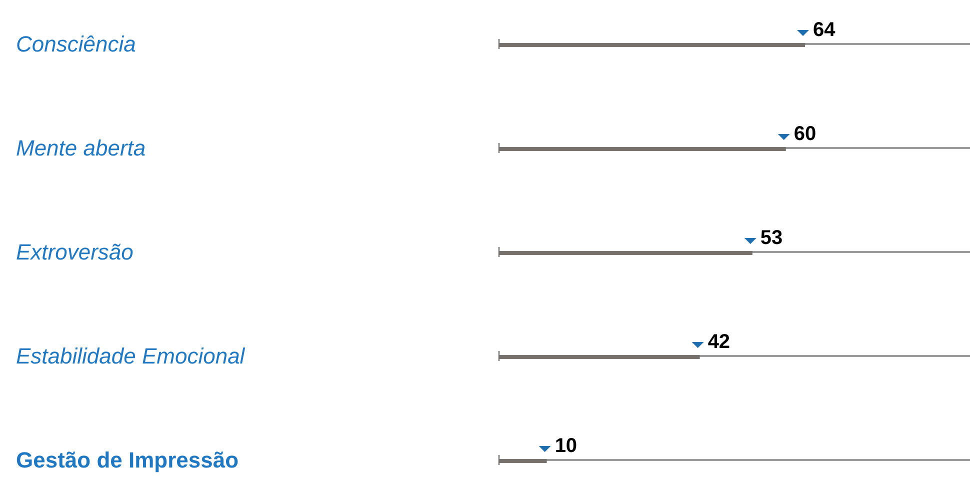  I want to click on y-tick-label: Gestão de Impressão, so click(127, 460).